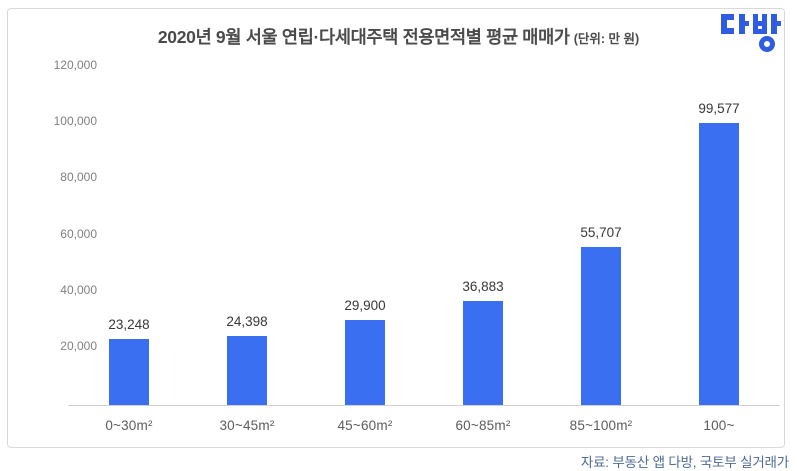 Image resolution: width=797 pixels, height=471 pixels. I want to click on x-axis-line, so click(424, 405).